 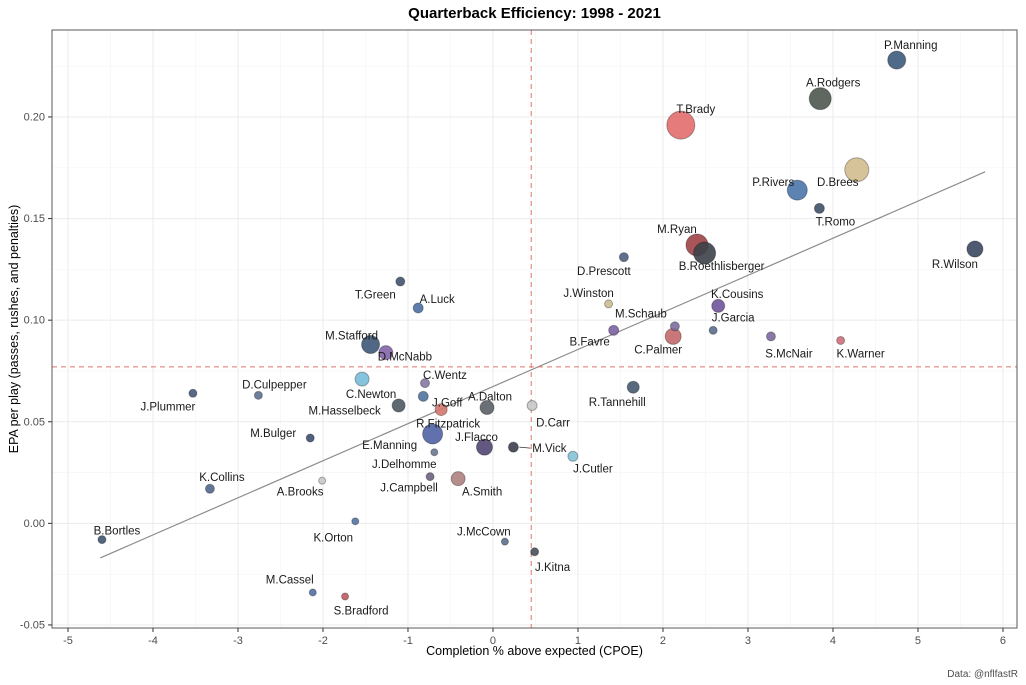 What do you see at coordinates (918, 641) in the screenshot?
I see `x-tick-label: 5` at bounding box center [918, 641].